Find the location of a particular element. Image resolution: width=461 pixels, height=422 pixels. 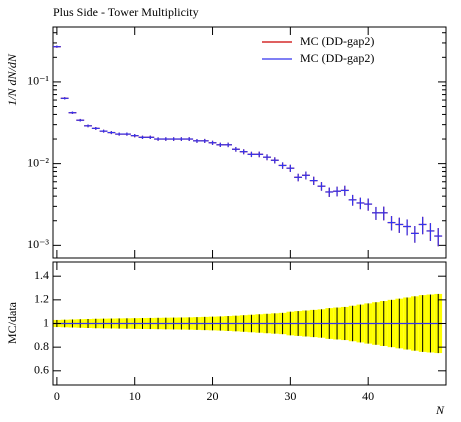

y-tick-label: 10⁻² is located at coordinates (38, 162).